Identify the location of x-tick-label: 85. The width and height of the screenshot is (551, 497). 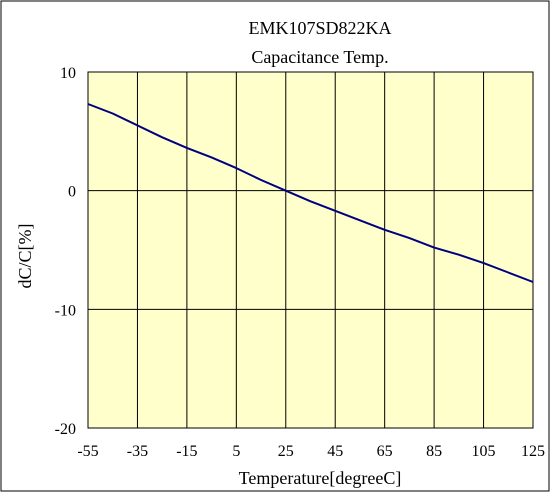
(434, 451).